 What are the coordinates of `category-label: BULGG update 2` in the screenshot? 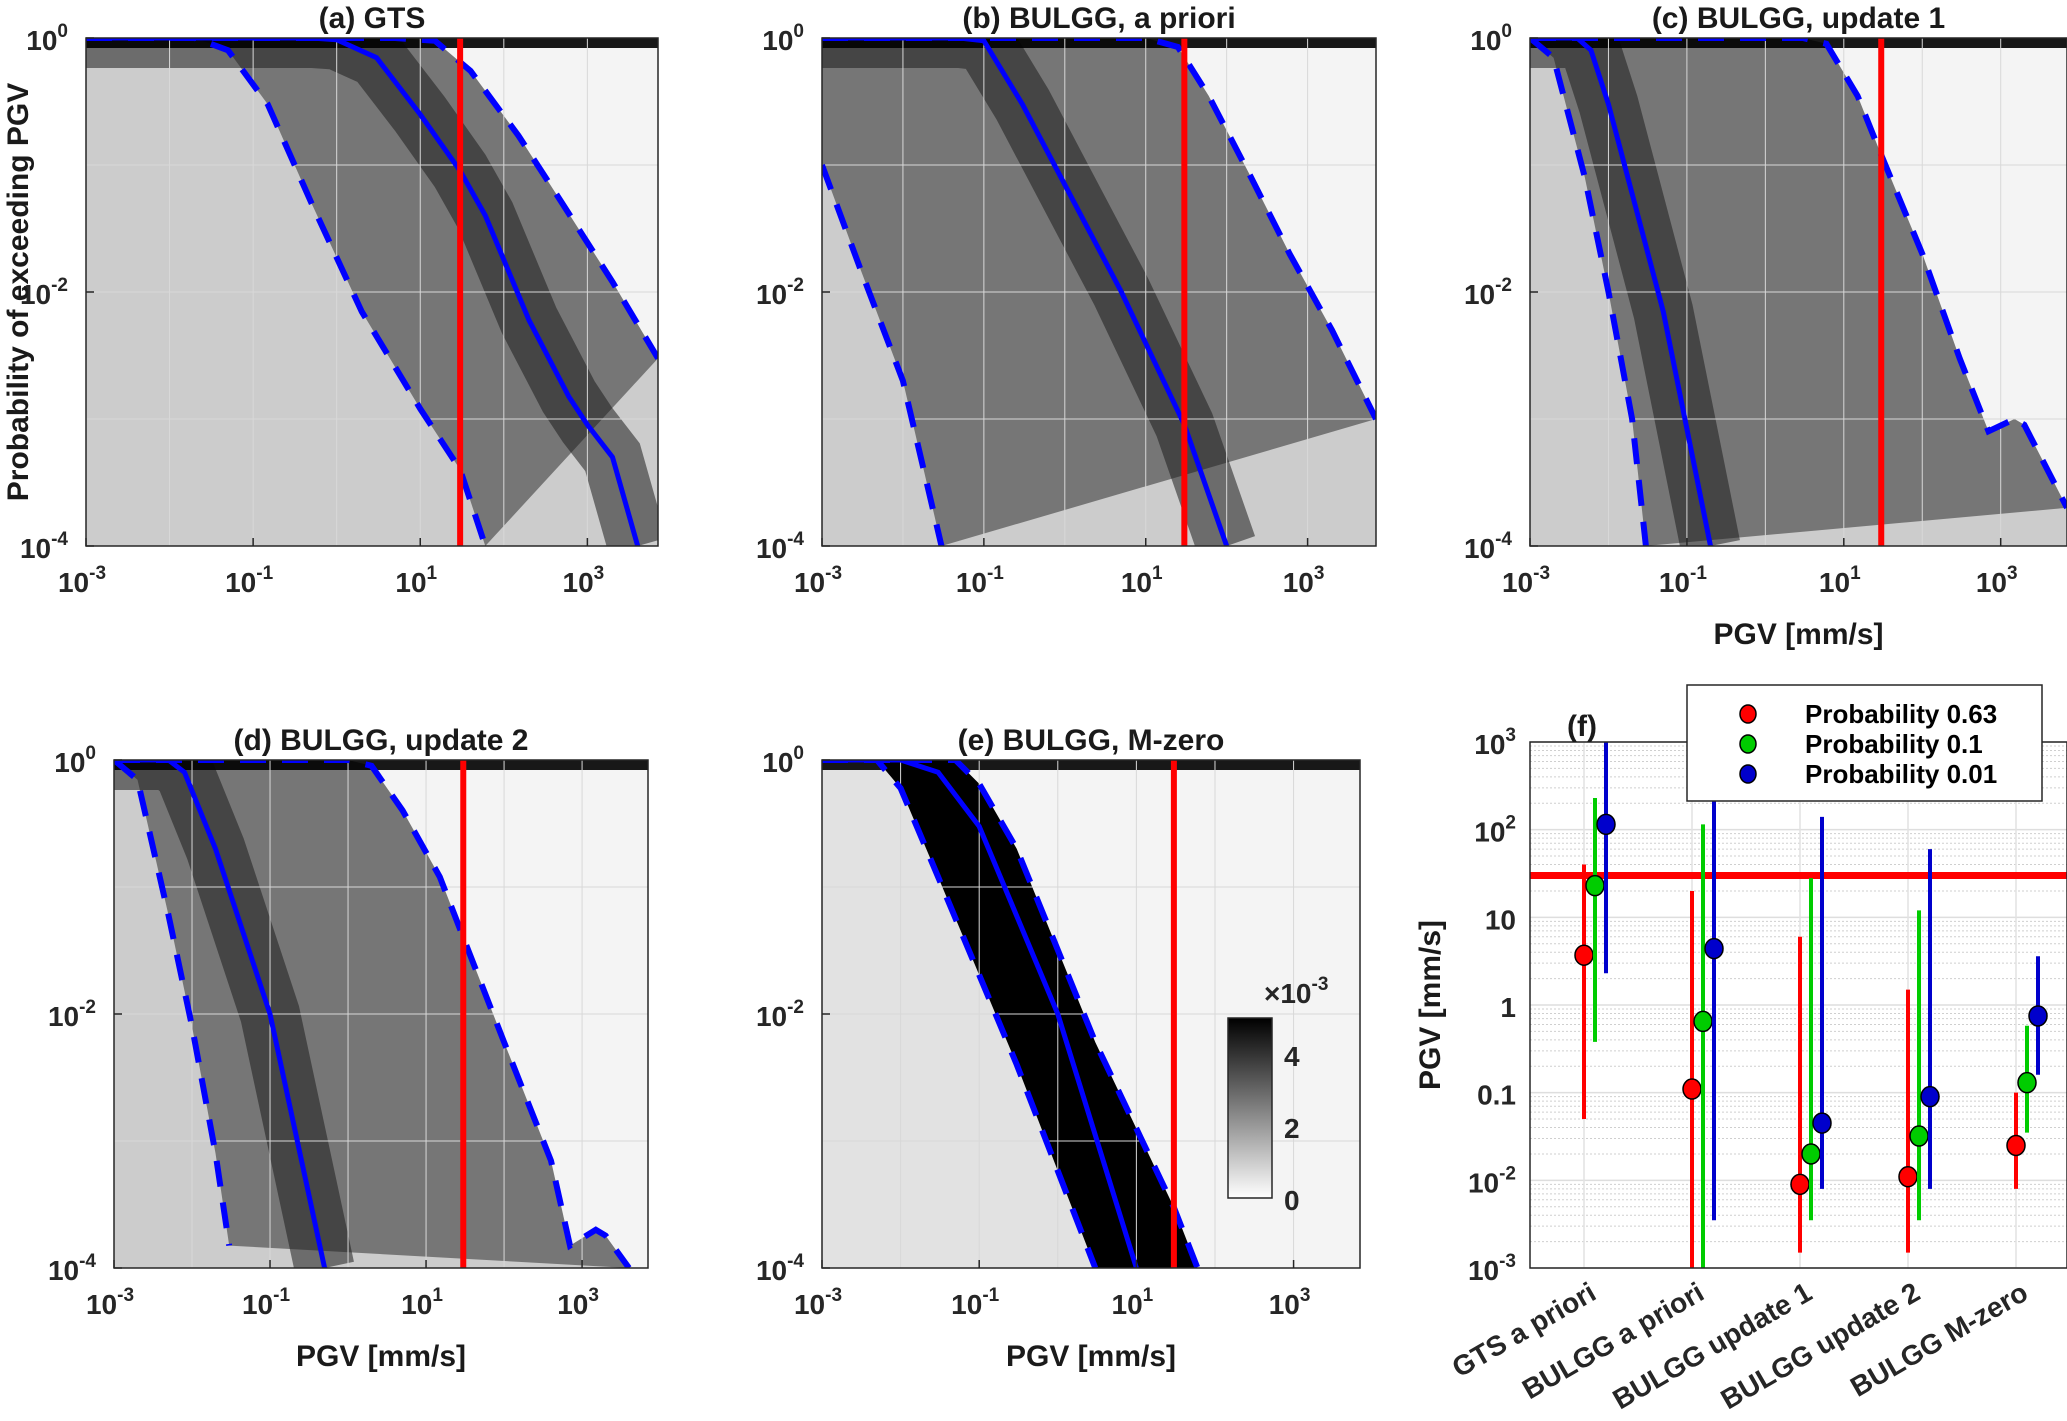 It's located at (1820, 1345).